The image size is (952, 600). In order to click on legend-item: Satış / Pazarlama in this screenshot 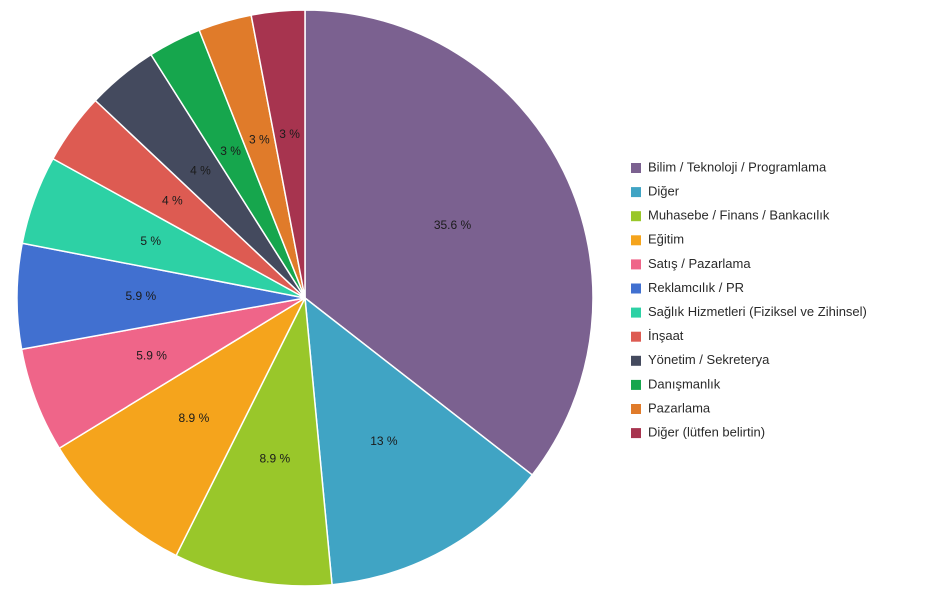, I will do `click(691, 263)`.